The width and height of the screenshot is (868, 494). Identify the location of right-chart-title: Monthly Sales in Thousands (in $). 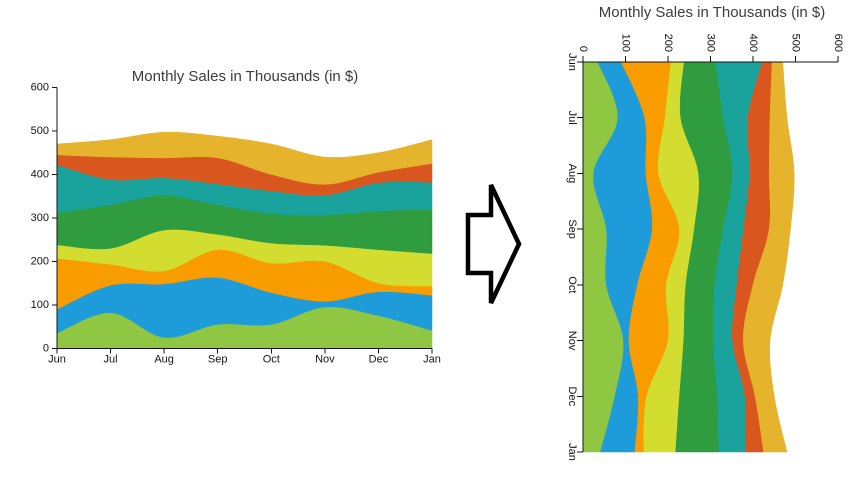
(712, 12).